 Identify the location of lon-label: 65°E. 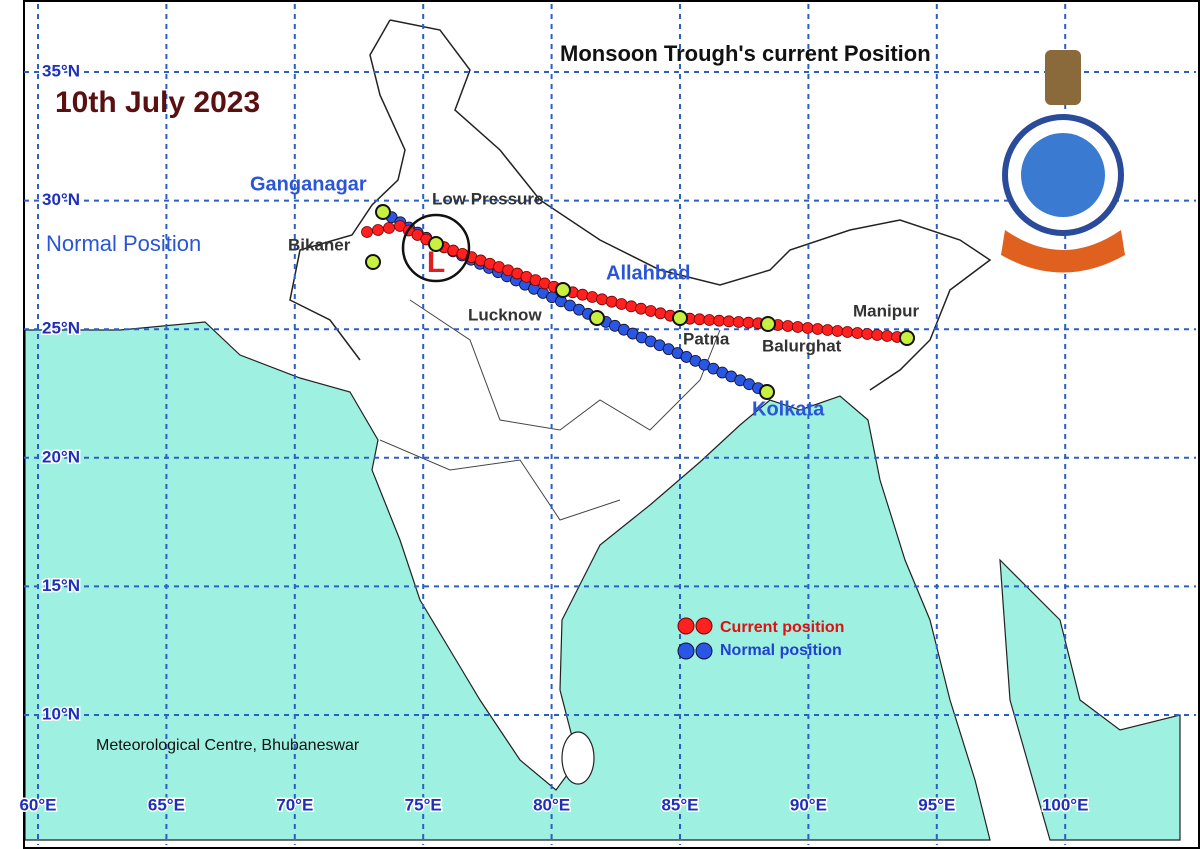
(166, 804).